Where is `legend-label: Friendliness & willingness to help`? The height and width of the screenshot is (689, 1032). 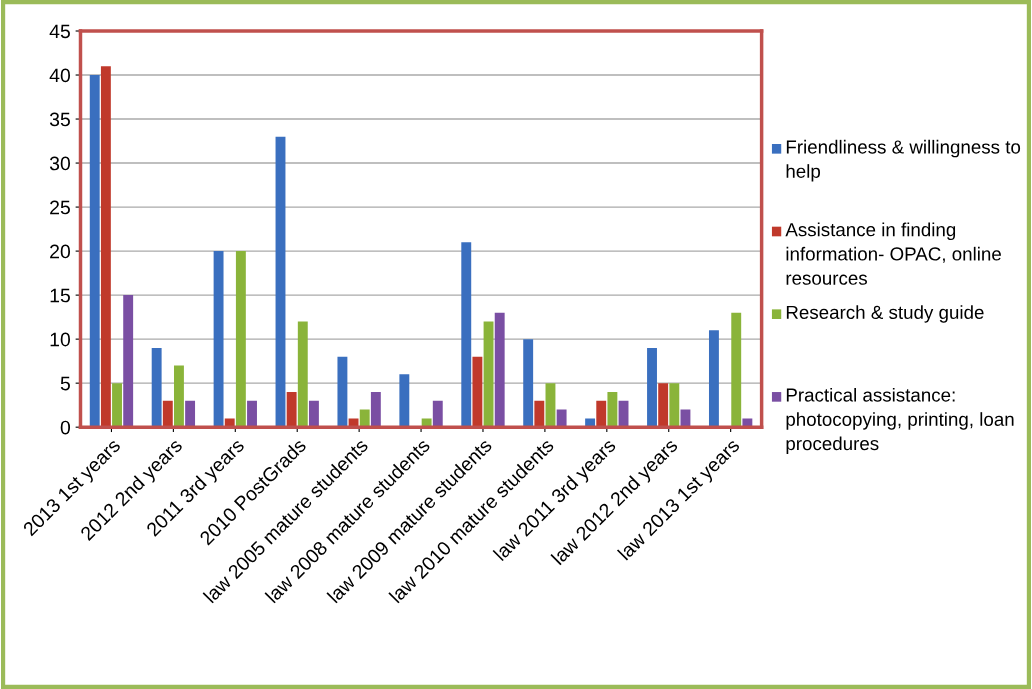 legend-label: Friendliness & willingness to help is located at coordinates (903, 160).